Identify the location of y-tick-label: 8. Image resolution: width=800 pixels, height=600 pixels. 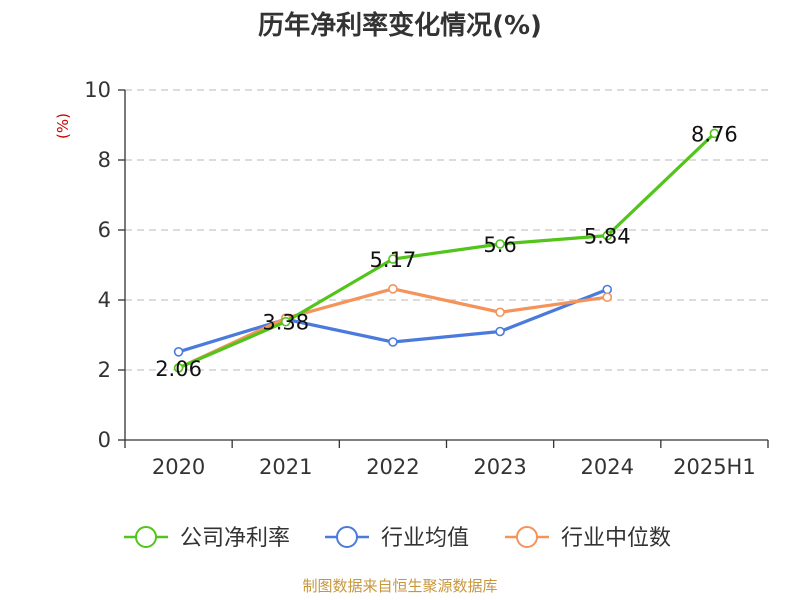
(104, 160).